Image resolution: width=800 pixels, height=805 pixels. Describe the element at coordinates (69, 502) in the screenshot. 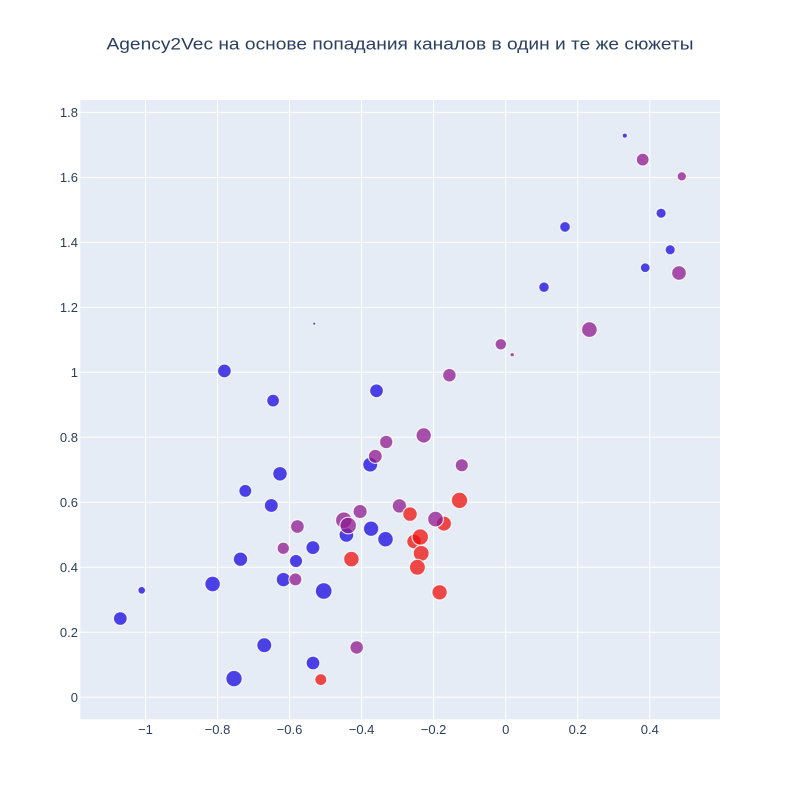

I see `svg-text: 0.6` at that location.